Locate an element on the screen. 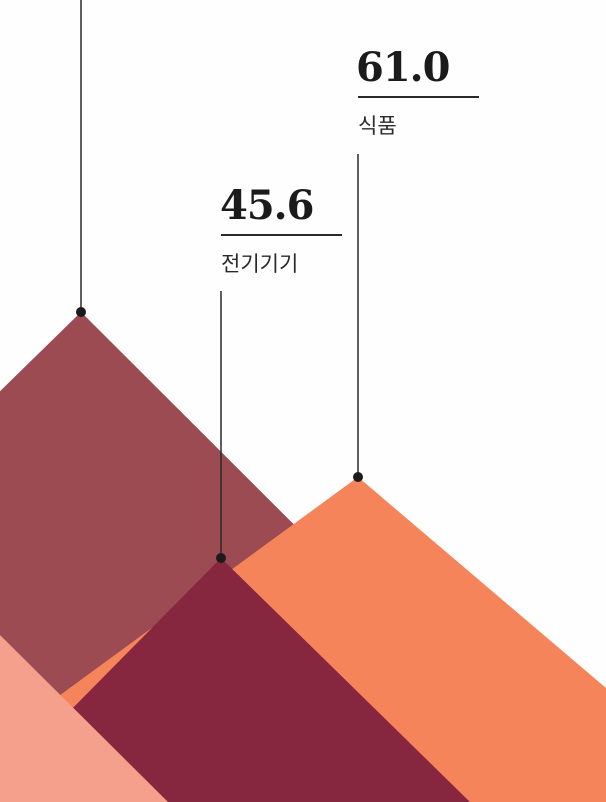  value-label-food: 61.0 is located at coordinates (403, 67).